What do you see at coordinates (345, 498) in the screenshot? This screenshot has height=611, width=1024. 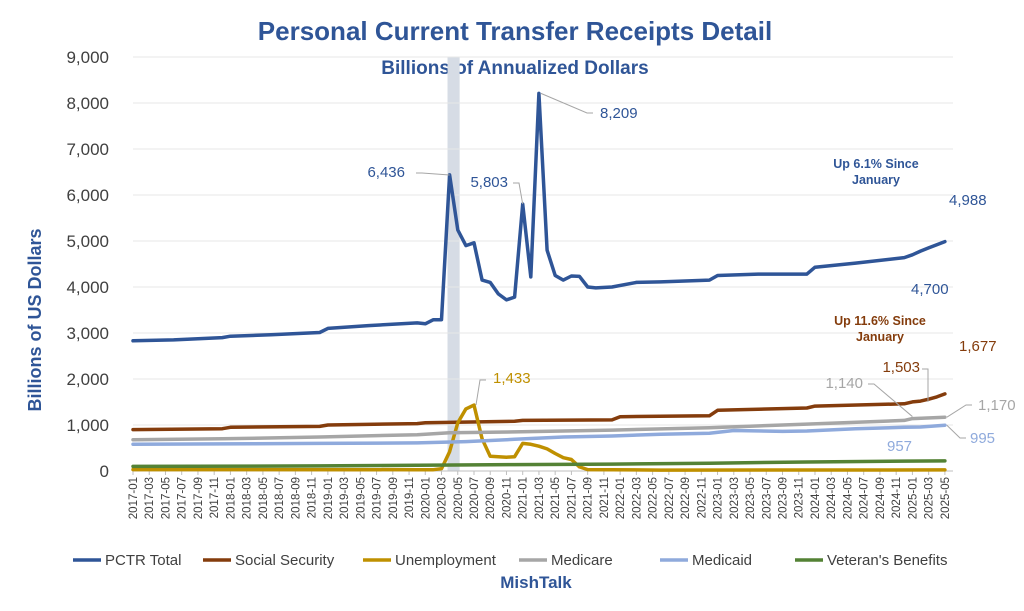 I see `x-tick-label: 2019-03` at bounding box center [345, 498].